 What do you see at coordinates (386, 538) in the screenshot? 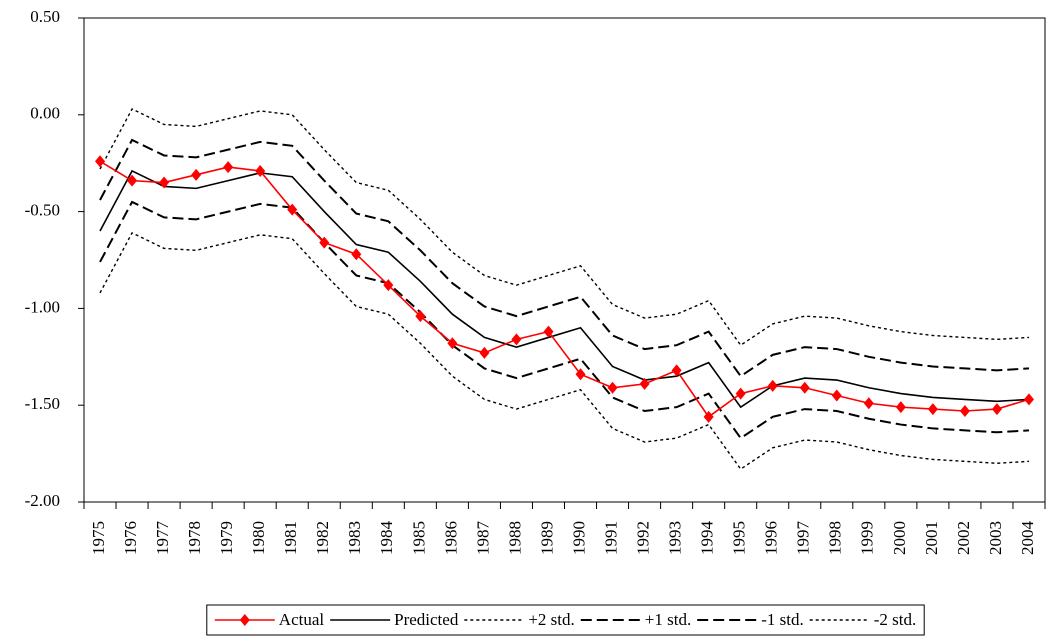
I see `x-tick-label: 1984` at bounding box center [386, 538].